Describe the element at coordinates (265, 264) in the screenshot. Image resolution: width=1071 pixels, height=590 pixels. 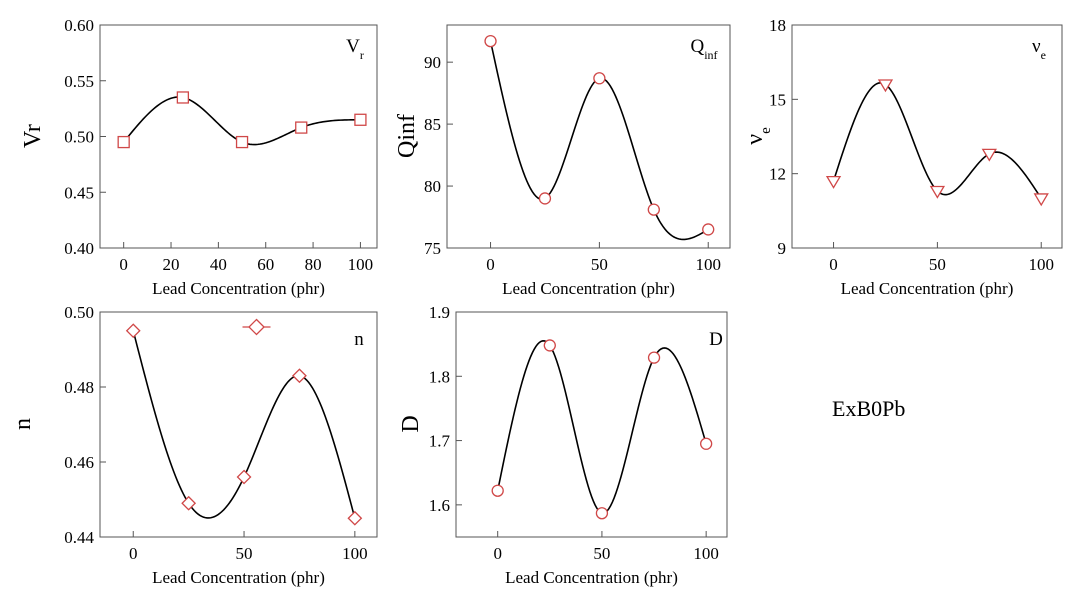
I see `x-tick-label: 60` at that location.